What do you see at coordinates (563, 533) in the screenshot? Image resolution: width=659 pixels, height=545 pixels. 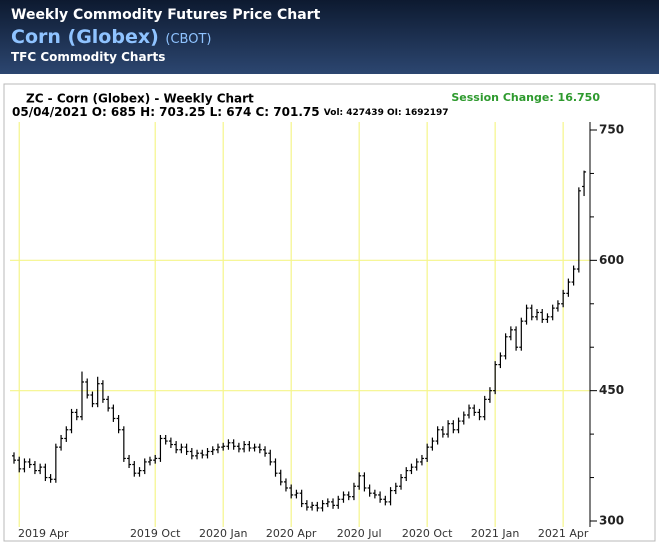 I see `x-tick-label: 2021 Apr` at bounding box center [563, 533].